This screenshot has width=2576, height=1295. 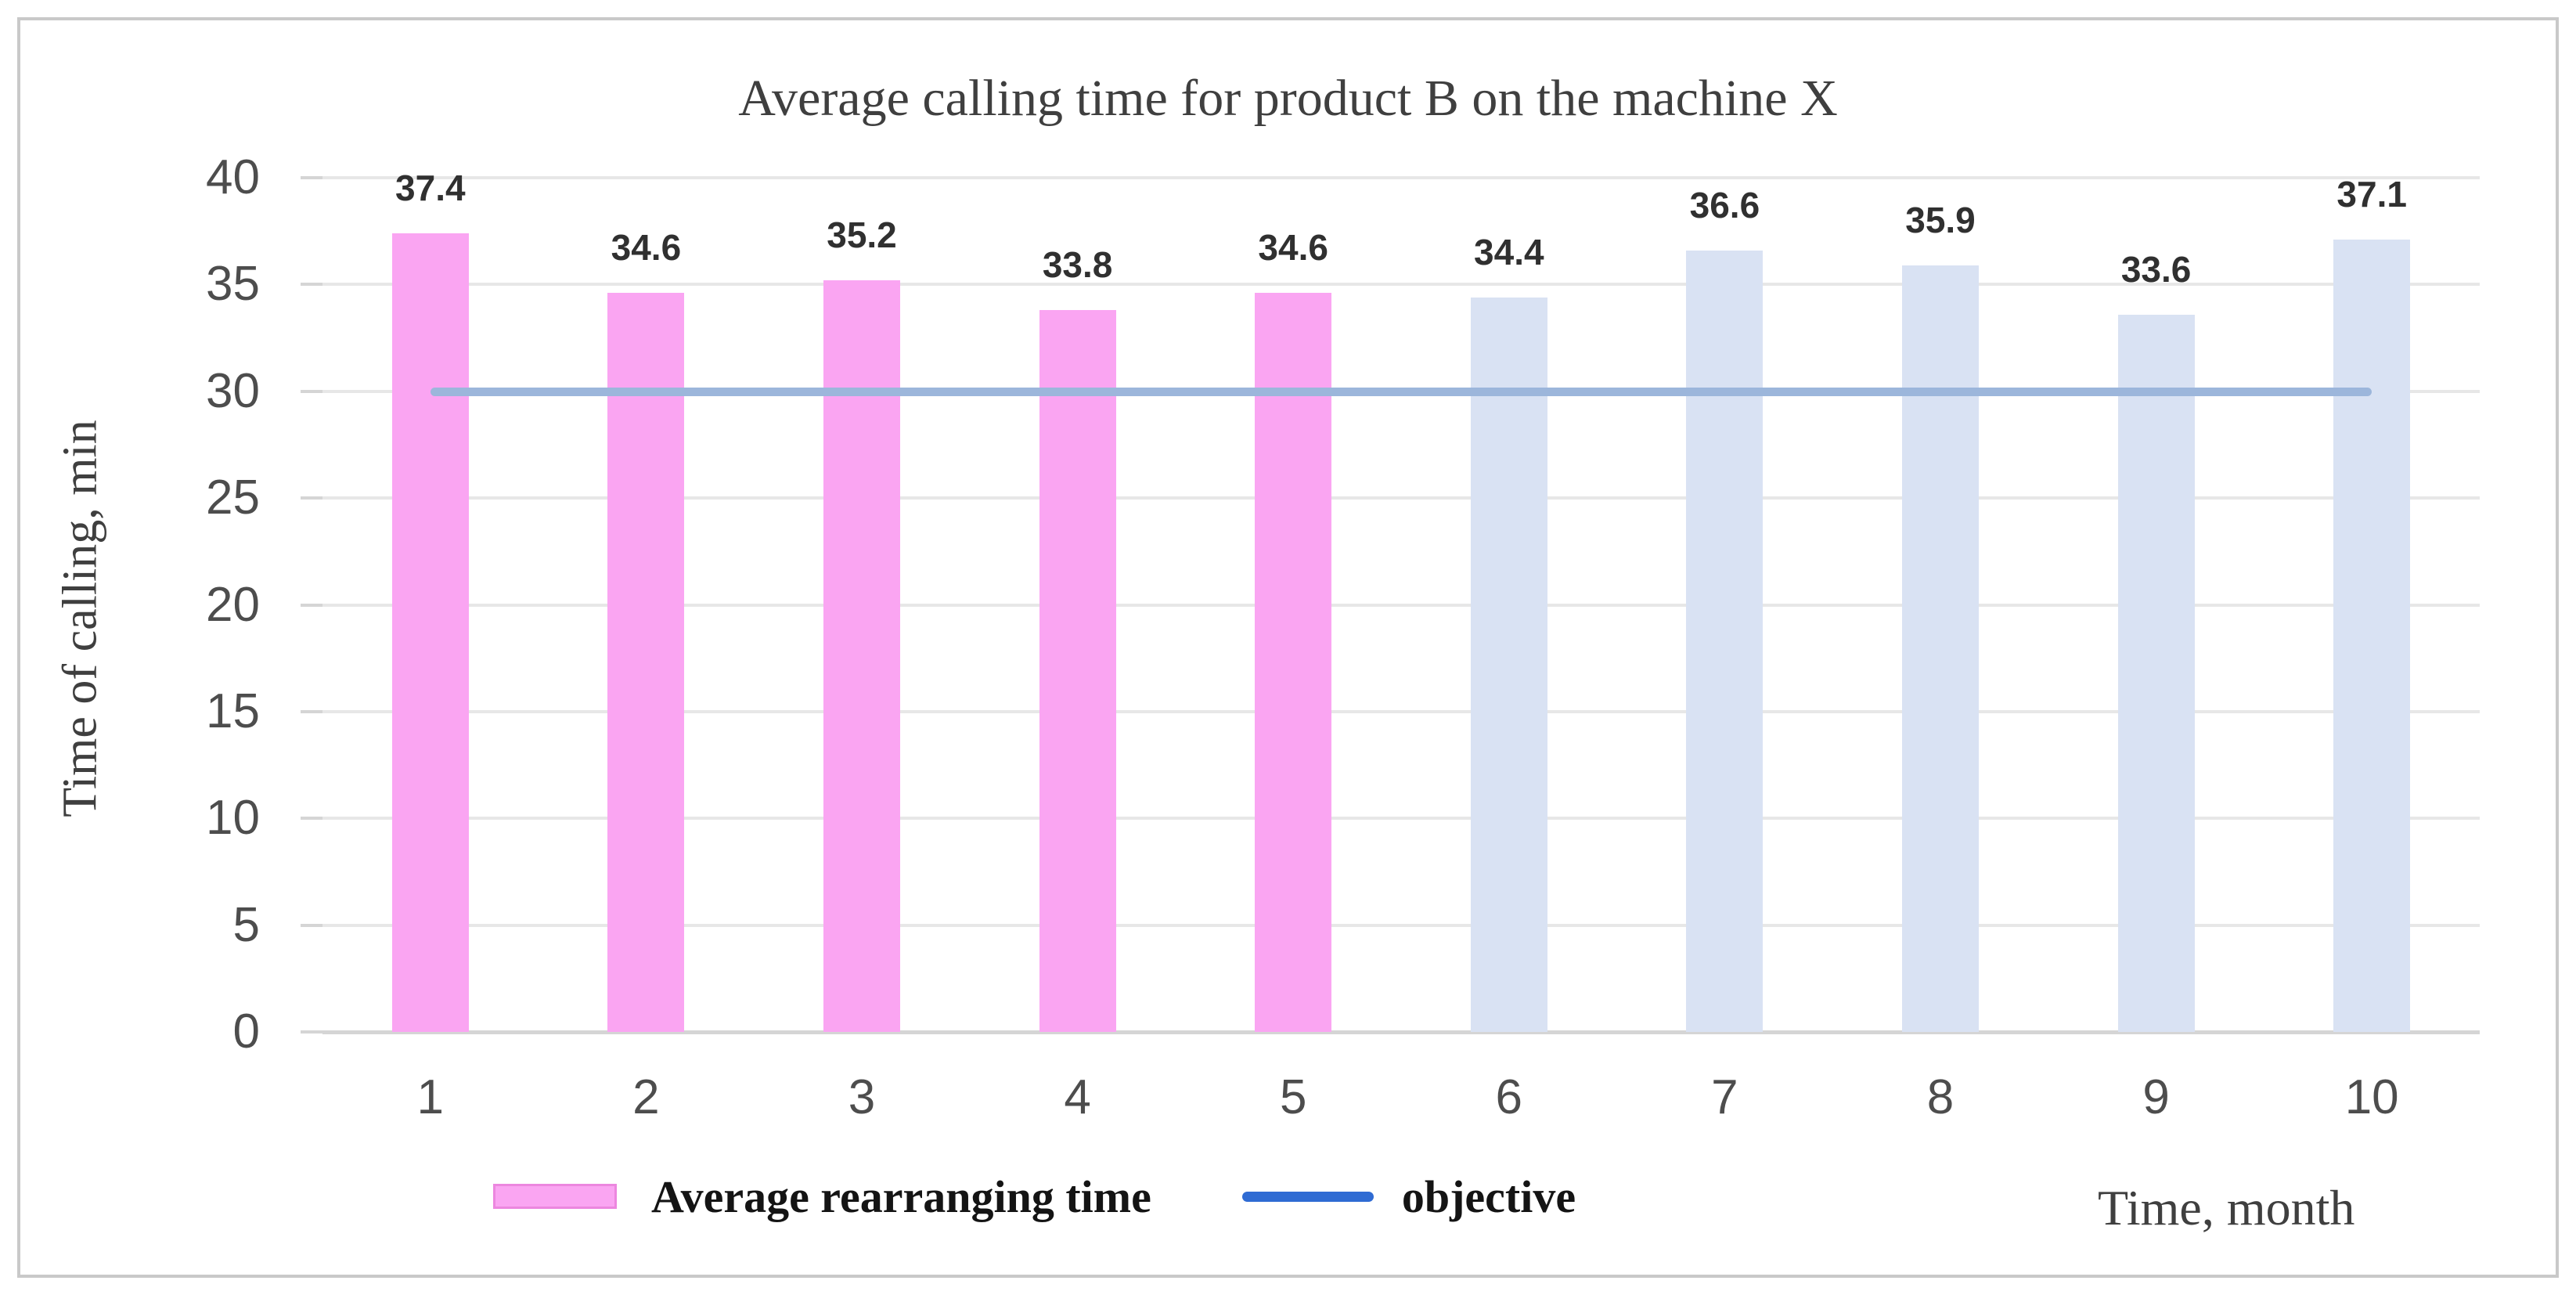 What do you see at coordinates (430, 1097) in the screenshot?
I see `x-tick-label: 1` at bounding box center [430, 1097].